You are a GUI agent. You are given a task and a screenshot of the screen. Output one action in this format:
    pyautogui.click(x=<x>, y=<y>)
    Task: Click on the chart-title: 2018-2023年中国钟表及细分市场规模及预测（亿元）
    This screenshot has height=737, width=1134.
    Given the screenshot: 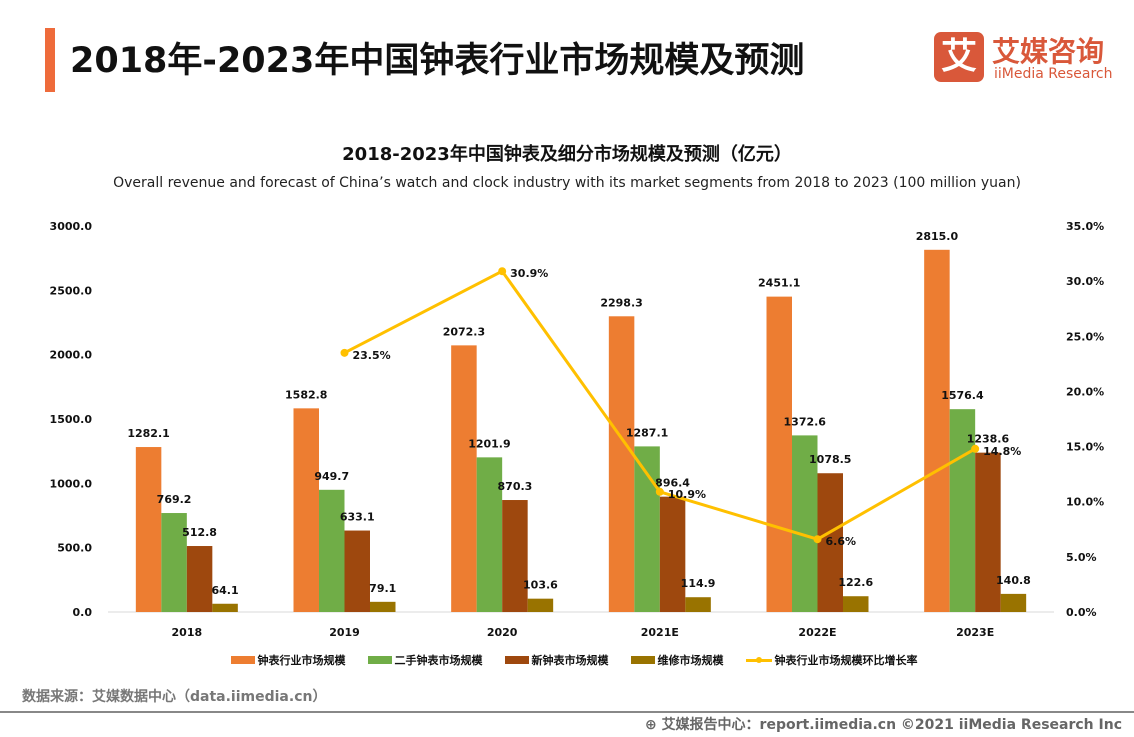 What is the action you would take?
    pyautogui.click(x=567, y=154)
    